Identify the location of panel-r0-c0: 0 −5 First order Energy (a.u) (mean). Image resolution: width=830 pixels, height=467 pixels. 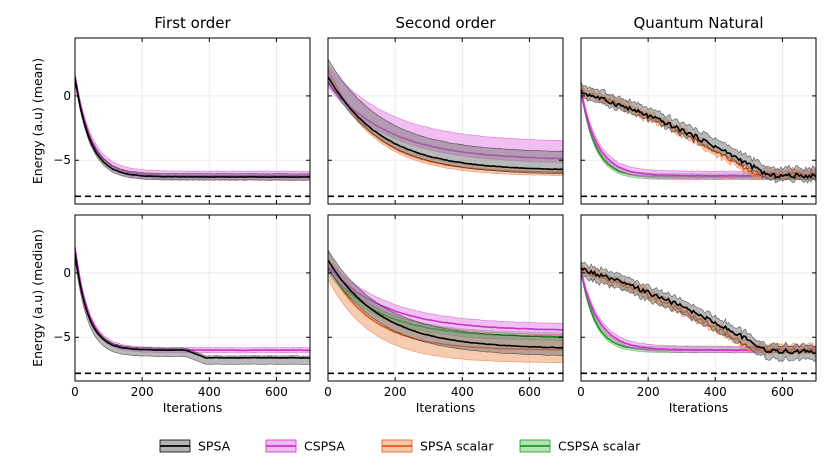
(170, 109).